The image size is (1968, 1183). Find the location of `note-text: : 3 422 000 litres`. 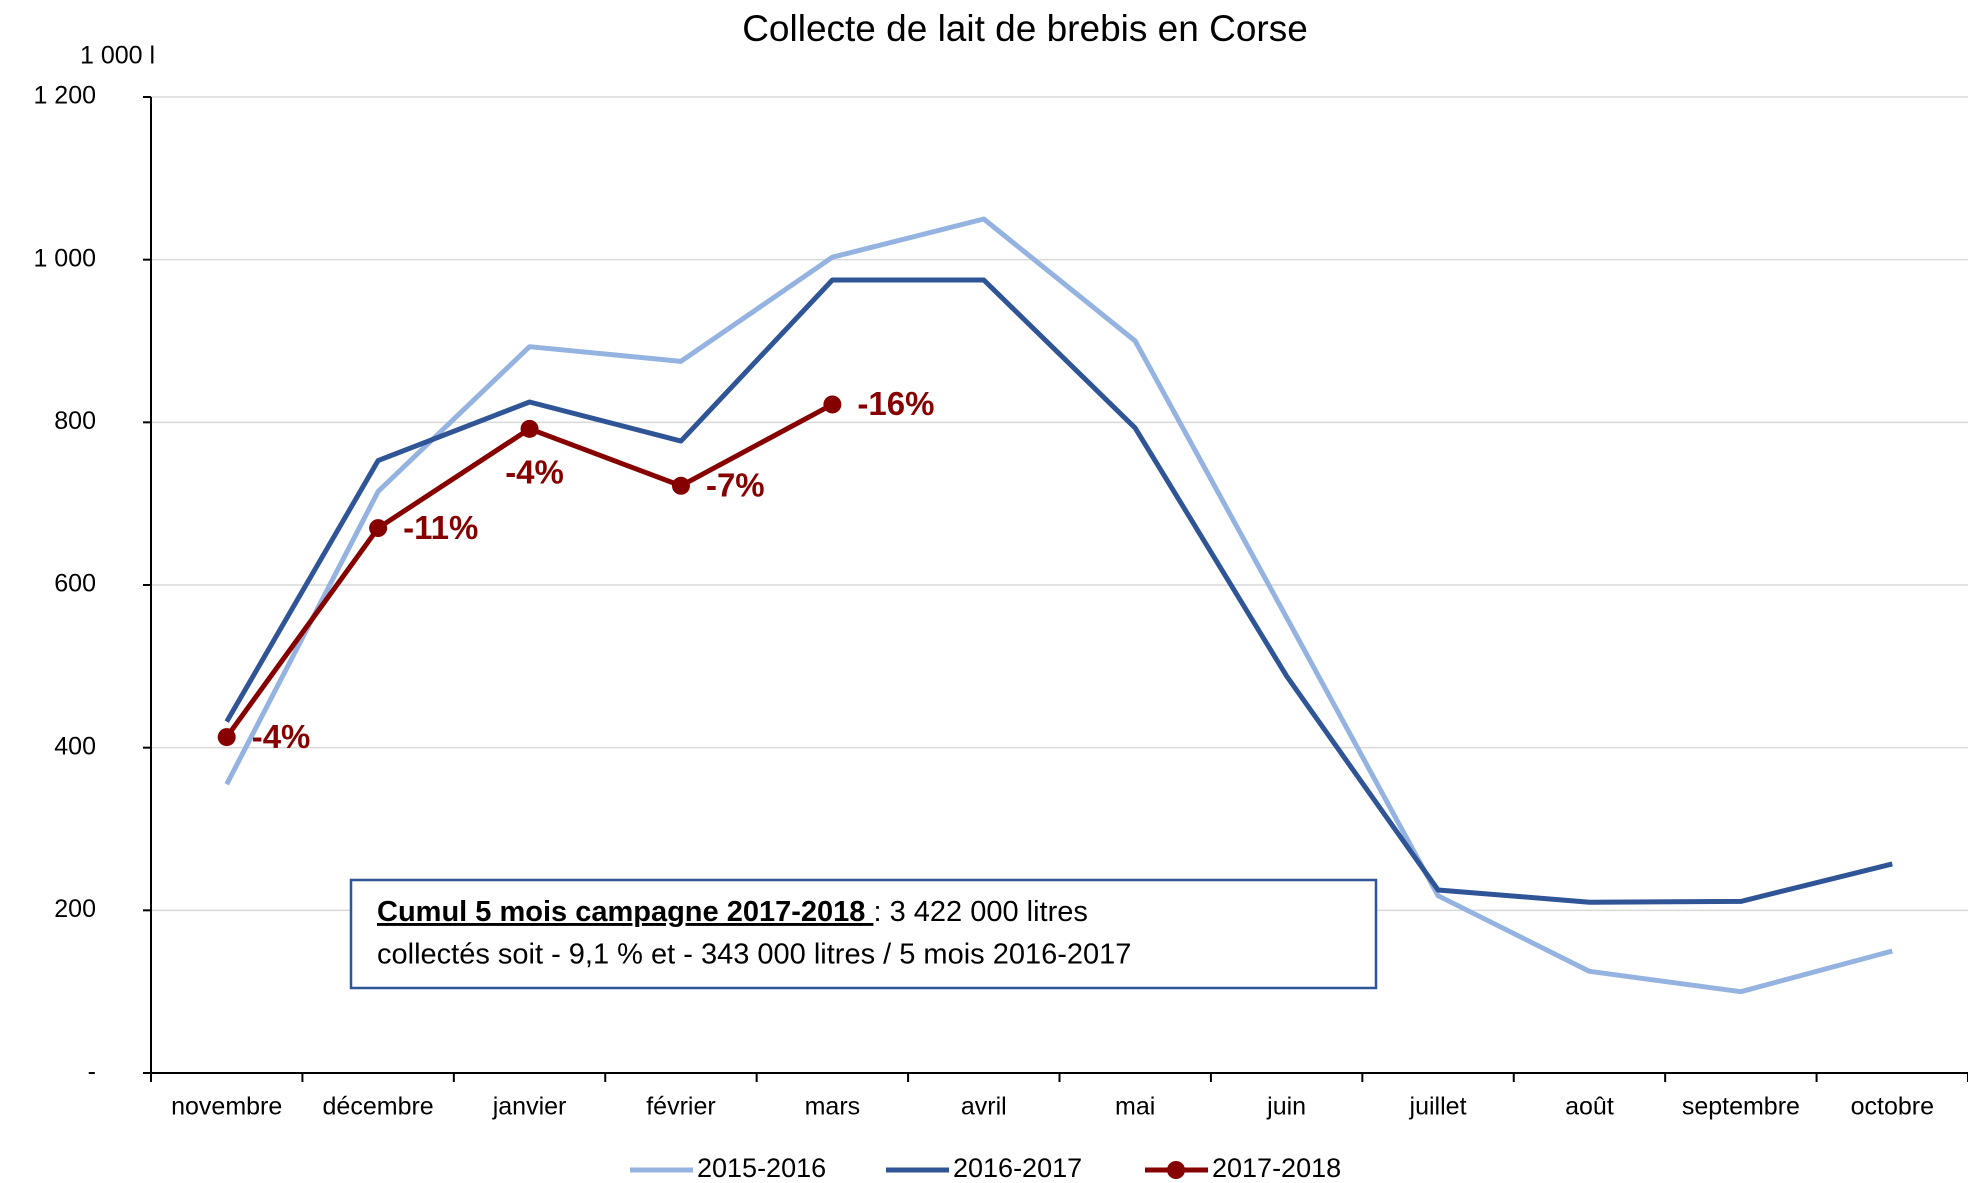

note-text: : 3 422 000 litres is located at coordinates (980, 912).